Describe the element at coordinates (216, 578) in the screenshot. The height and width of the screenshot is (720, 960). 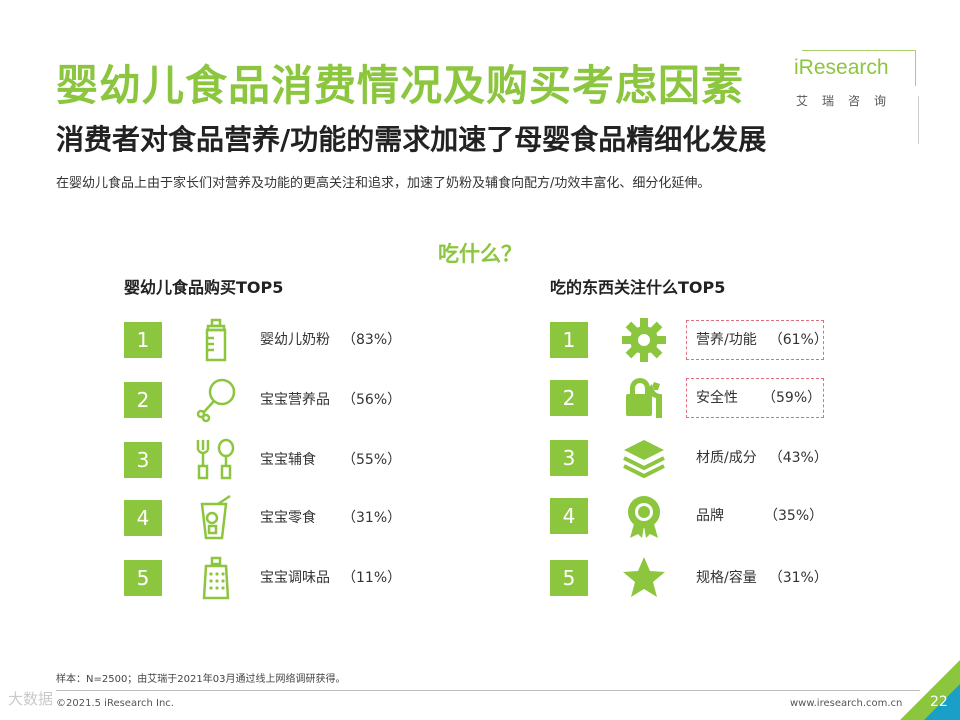
I see `spice-shaker-icon` at that location.